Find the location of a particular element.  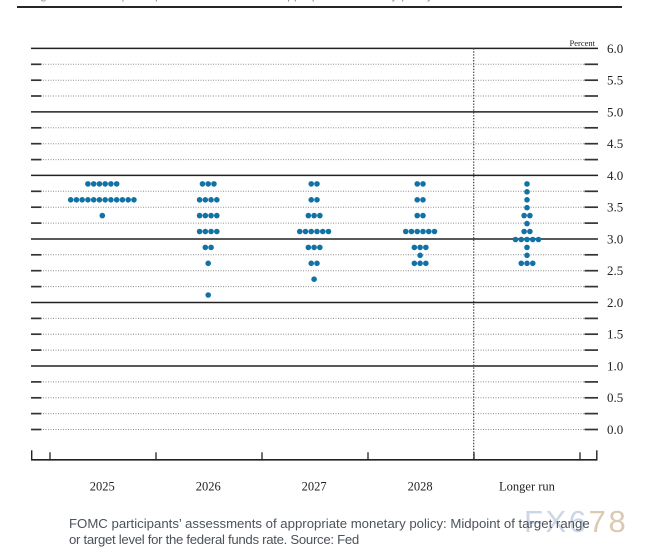

svg-text: 2.5 is located at coordinates (615, 270).